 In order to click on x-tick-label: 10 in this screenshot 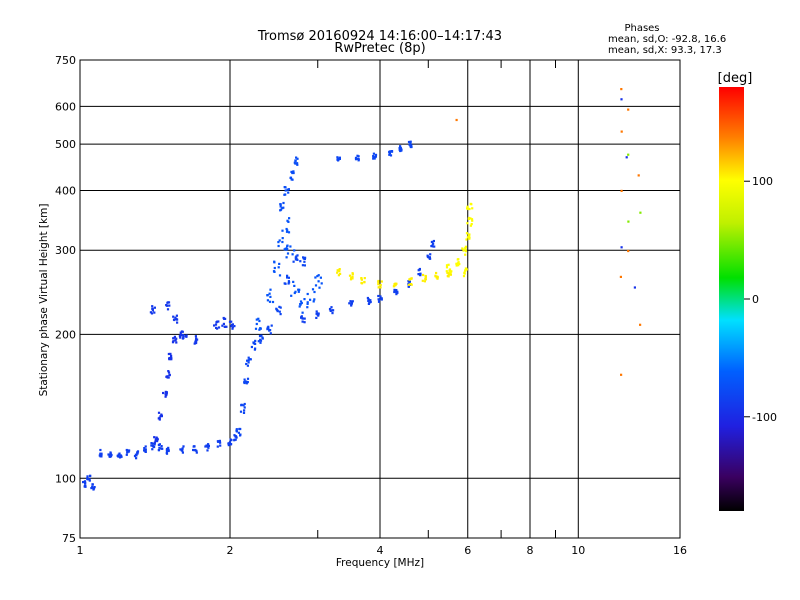, I will do `click(578, 550)`.